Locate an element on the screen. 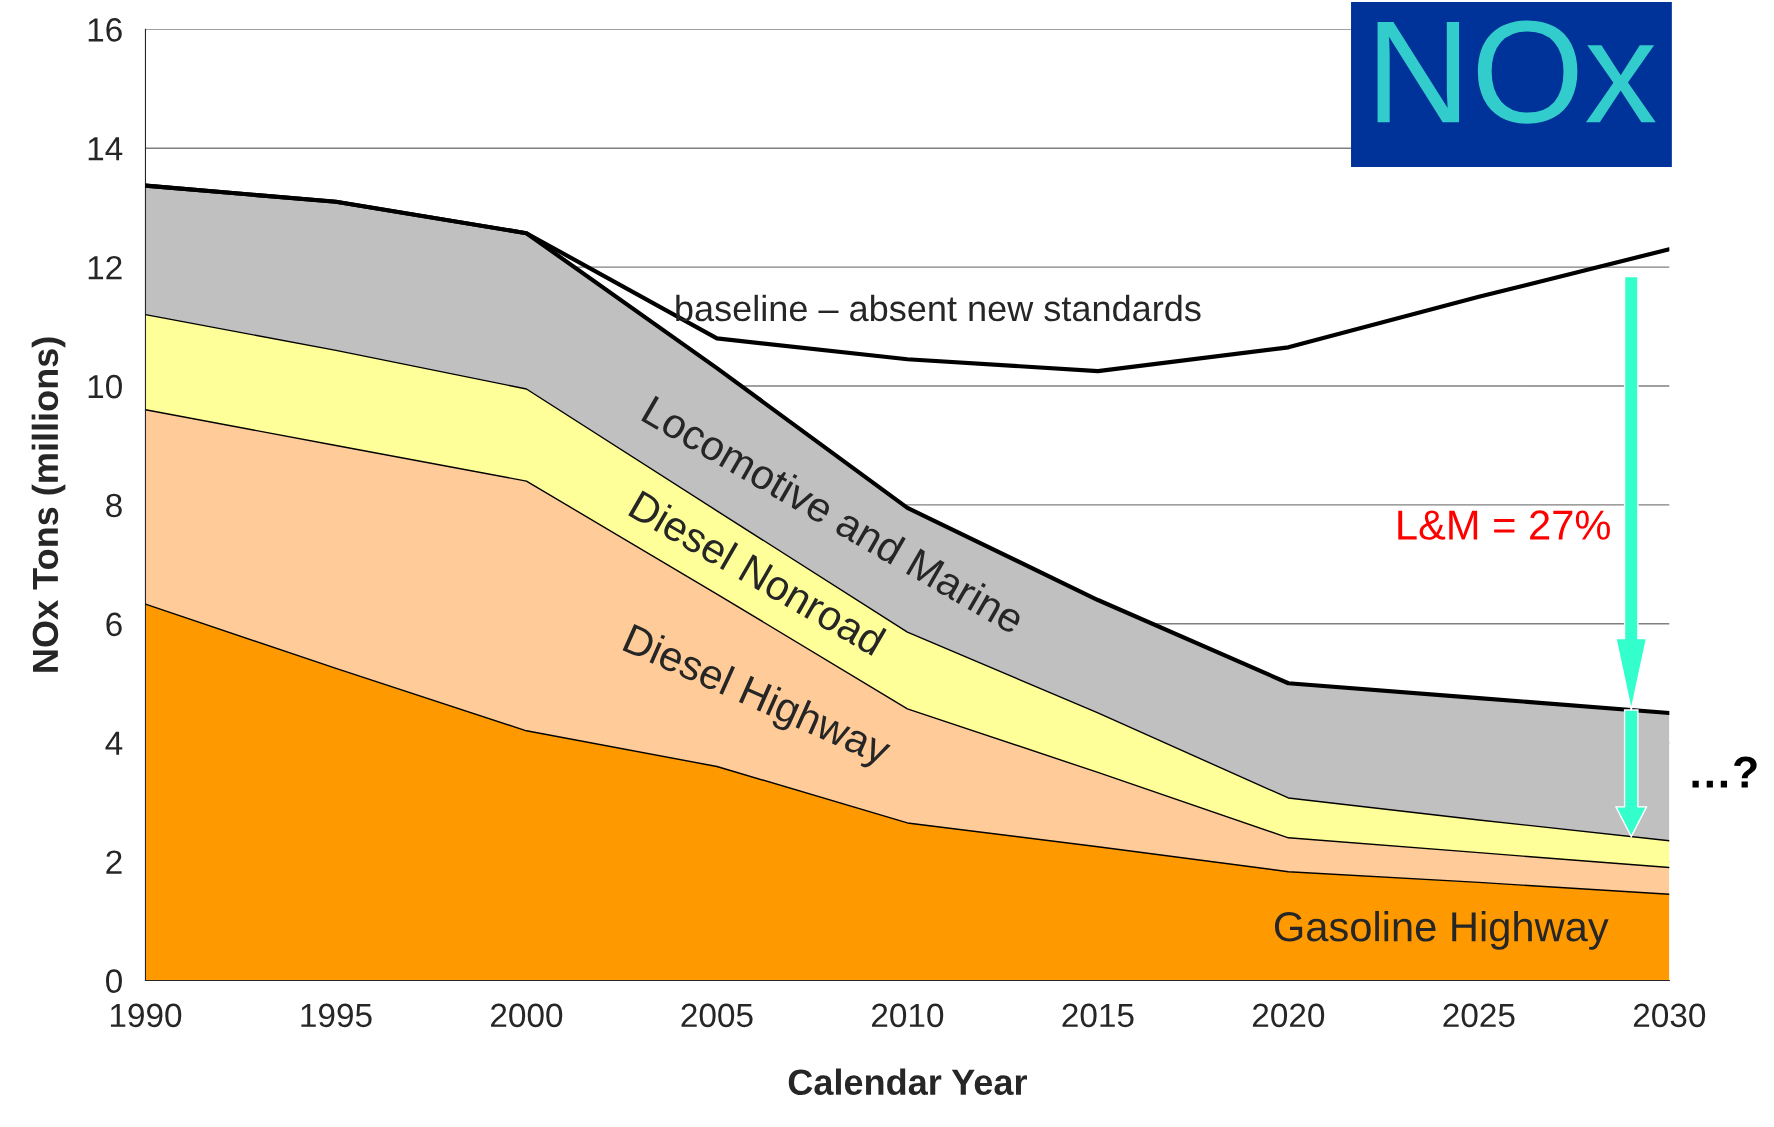 This screenshot has height=1127, width=1774. y-tick-label: 2 is located at coordinates (114, 862).